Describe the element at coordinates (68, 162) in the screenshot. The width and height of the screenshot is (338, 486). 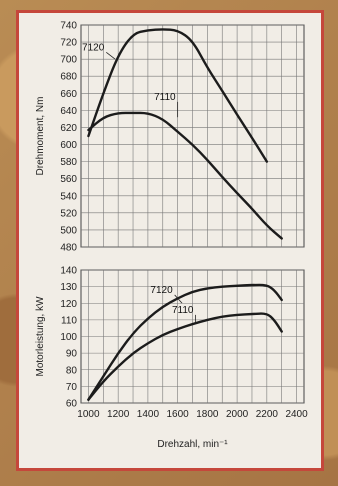
I see `y-tick-label: 580` at that location.